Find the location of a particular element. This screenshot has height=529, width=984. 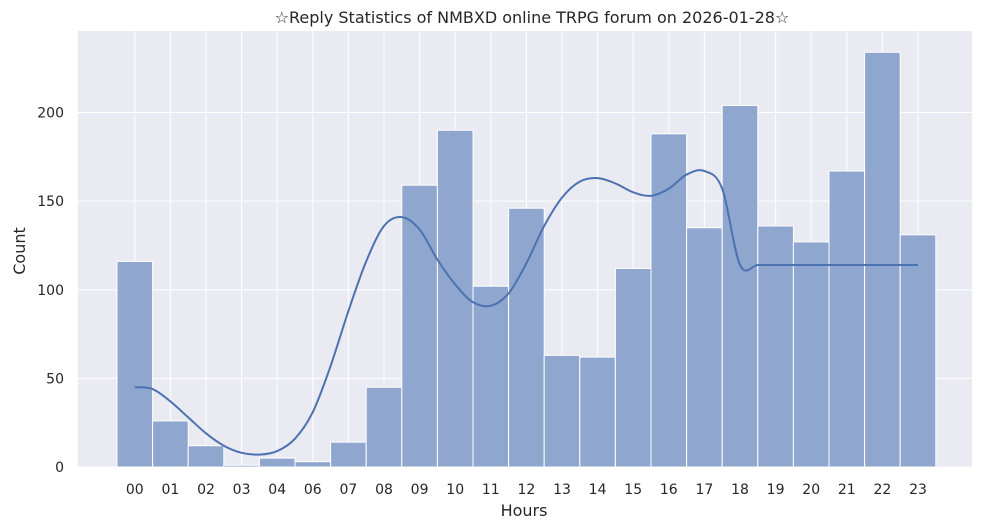

x-tick-label: 04 is located at coordinates (277, 490).